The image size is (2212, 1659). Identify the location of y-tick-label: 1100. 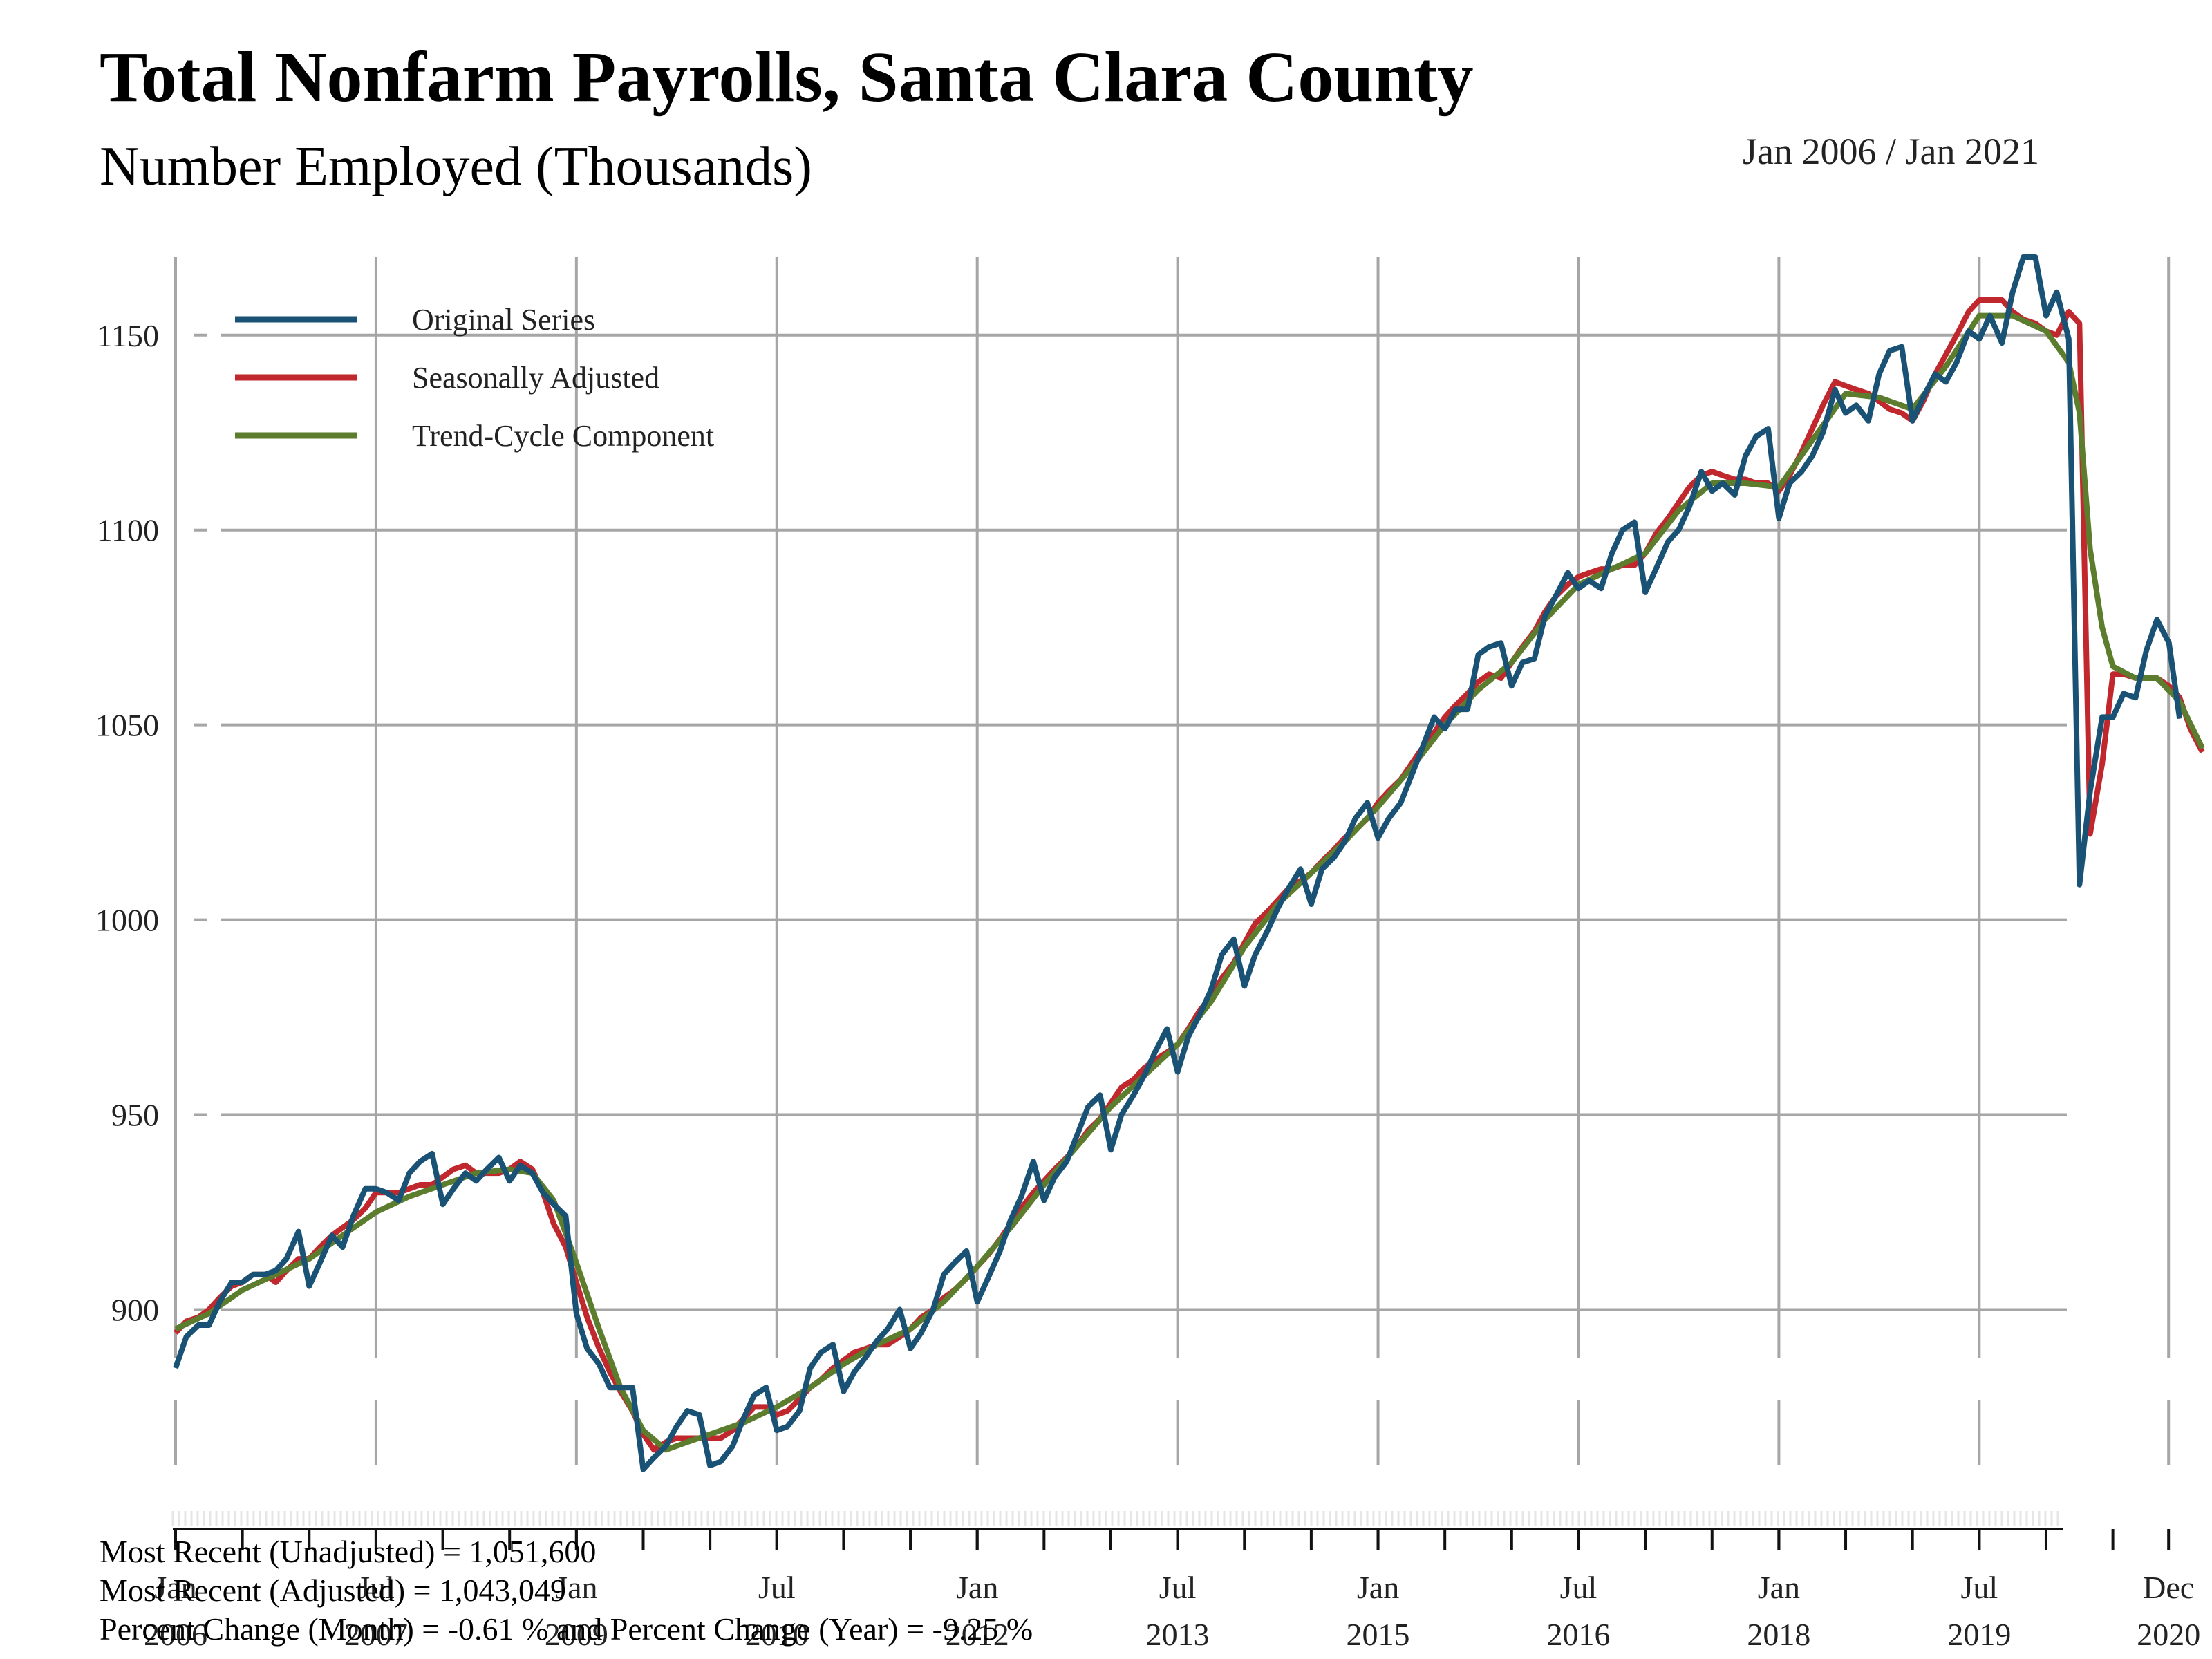
(128, 530).